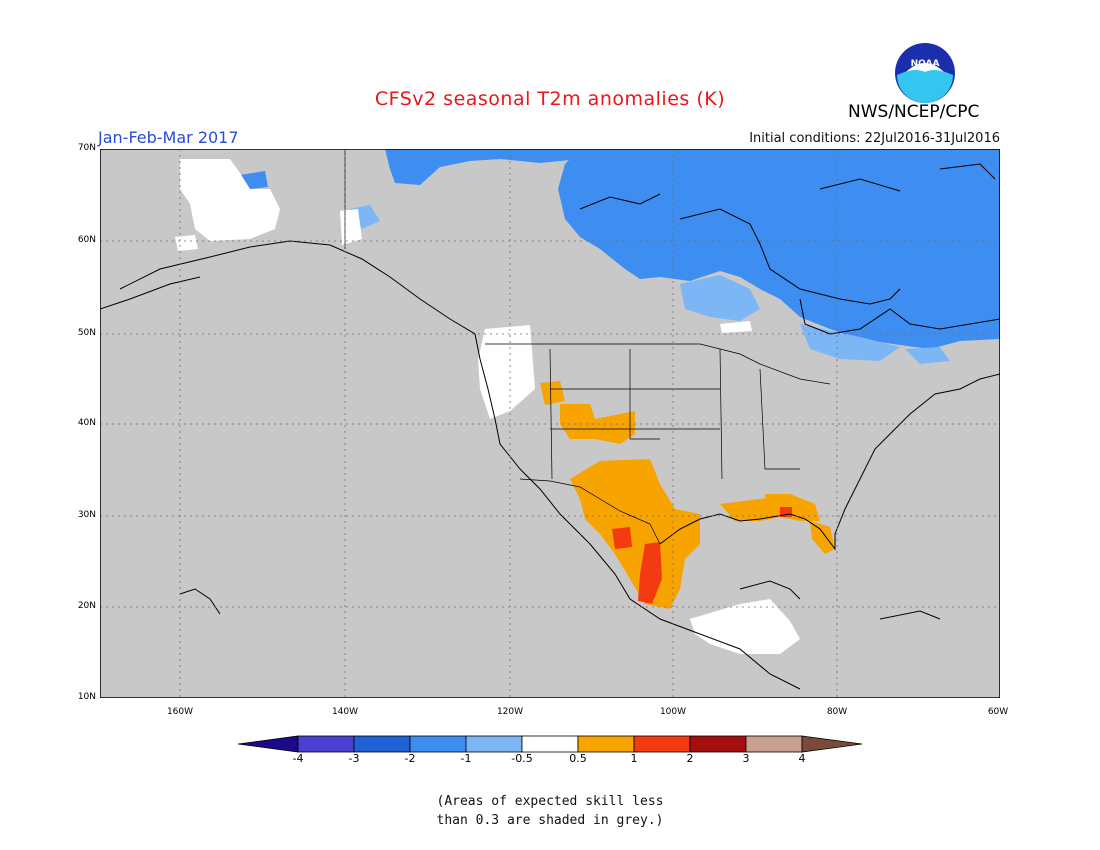 This screenshot has width=1100, height=850. What do you see at coordinates (832, 744) in the screenshot?
I see `colorbar-segment-max` at bounding box center [832, 744].